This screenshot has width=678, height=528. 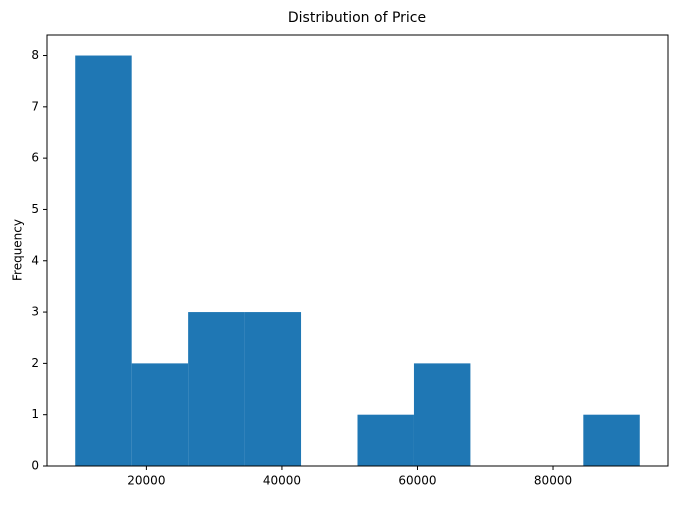 What do you see at coordinates (35, 363) in the screenshot?
I see `y-tick-label: 2` at bounding box center [35, 363].